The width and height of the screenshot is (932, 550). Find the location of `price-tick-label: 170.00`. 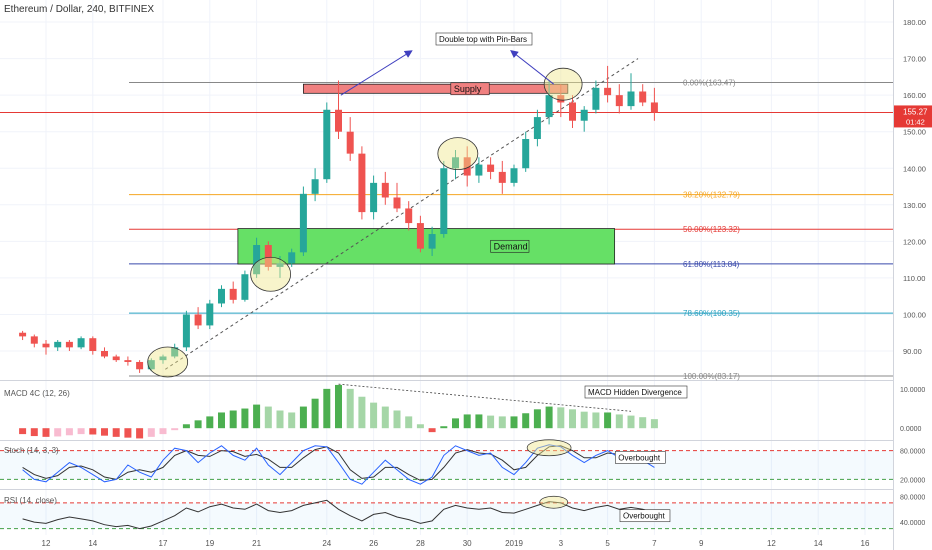

price-tick-label: 170.00 is located at coordinates (914, 59).